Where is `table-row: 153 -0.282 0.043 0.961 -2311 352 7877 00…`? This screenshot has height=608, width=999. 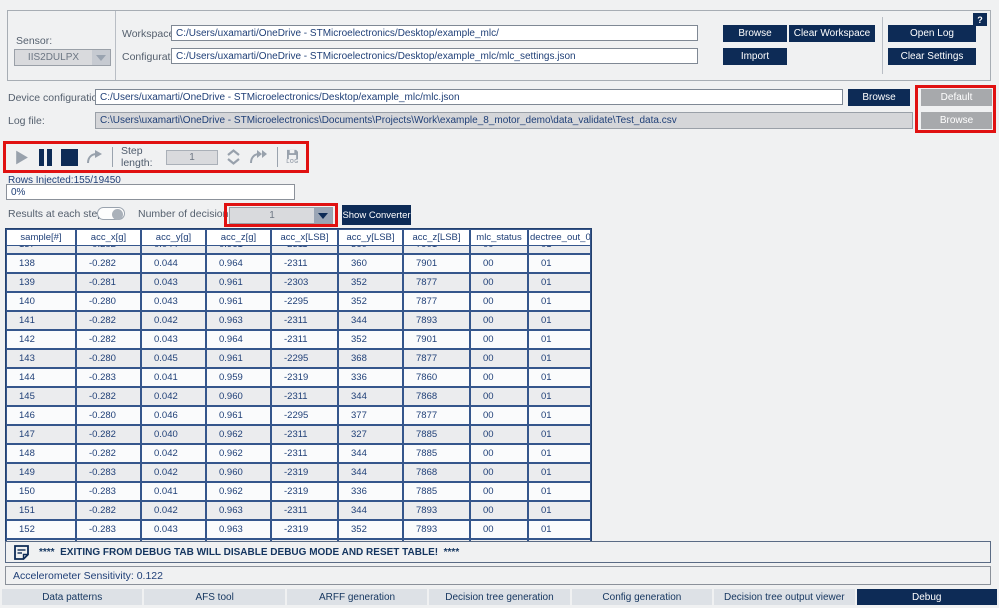 table-row: 153 -0.282 0.043 0.961 -2311 352 7877 00… is located at coordinates (298, 540).